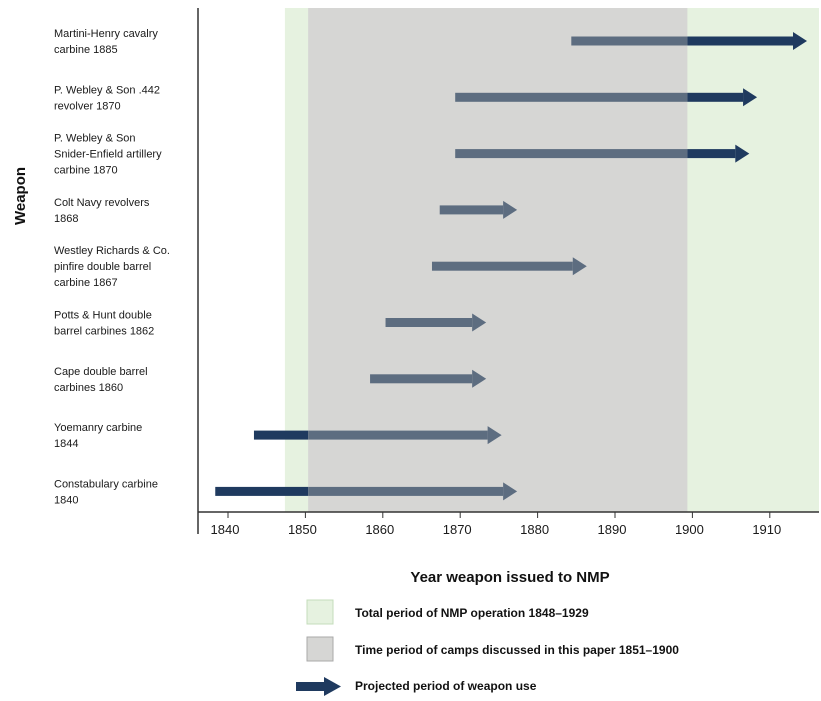 The image size is (821, 701). Describe the element at coordinates (320, 649) in the screenshot. I see `legend-swatch-camps-period` at that location.